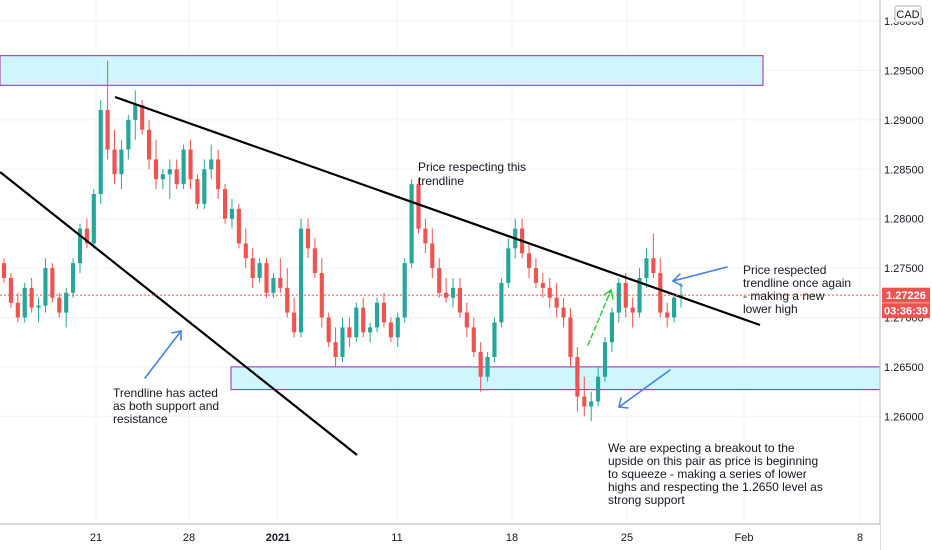 The image size is (932, 550). Describe the element at coordinates (627, 538) in the screenshot. I see `x-tick-label: 25` at that location.